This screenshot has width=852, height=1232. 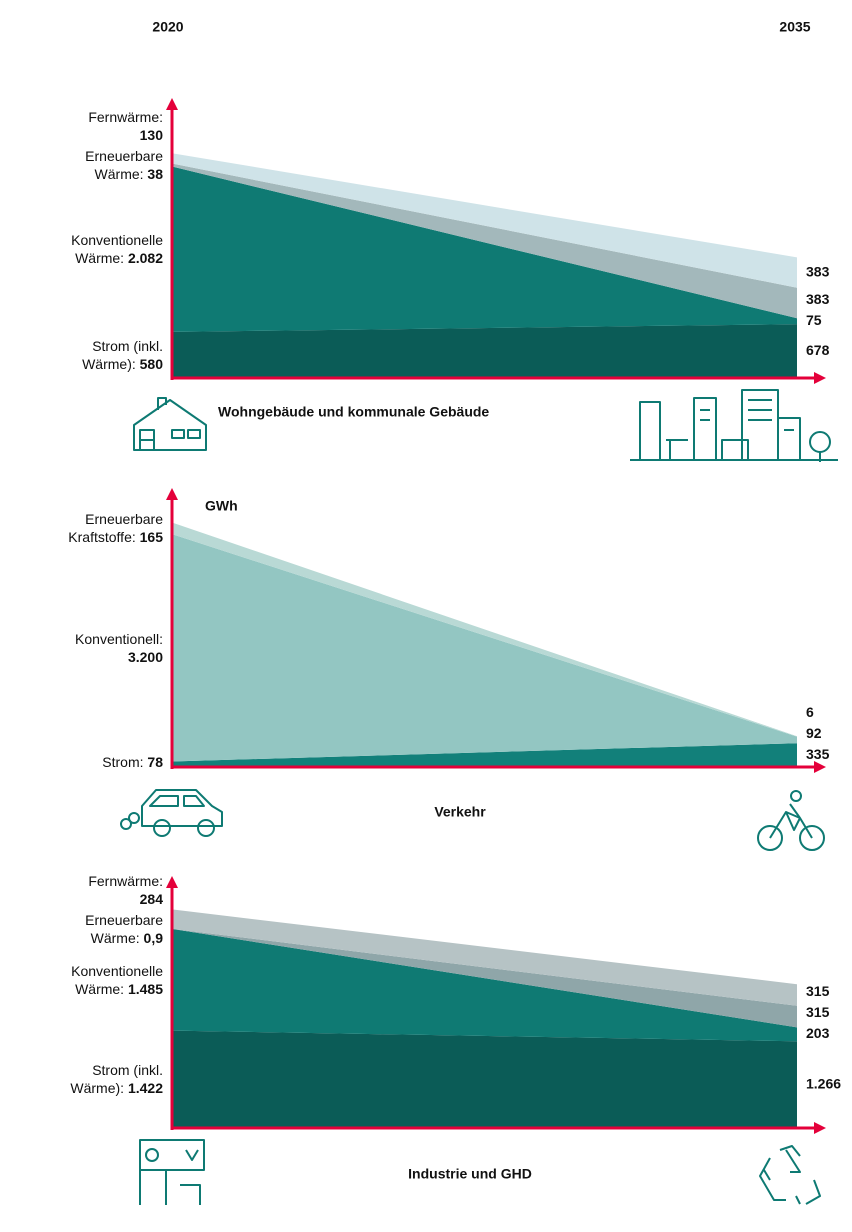 What do you see at coordinates (151, 363) in the screenshot?
I see `start-value-label: 580` at bounding box center [151, 363].